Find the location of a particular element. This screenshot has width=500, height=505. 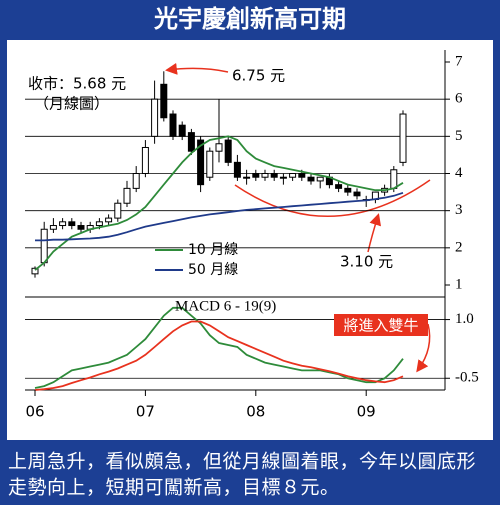

caption-line: 上周急升，看似頗急，但從月線圖着眼，今年以圓底形 is located at coordinates (242, 462).